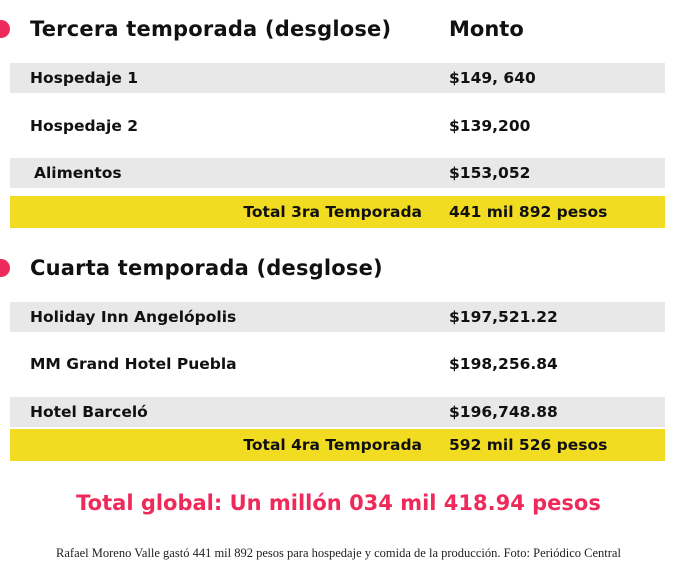 This screenshot has height=581, width=687. Describe the element at coordinates (337, 173) in the screenshot. I see `table-row: Alimentos $153,052` at that location.